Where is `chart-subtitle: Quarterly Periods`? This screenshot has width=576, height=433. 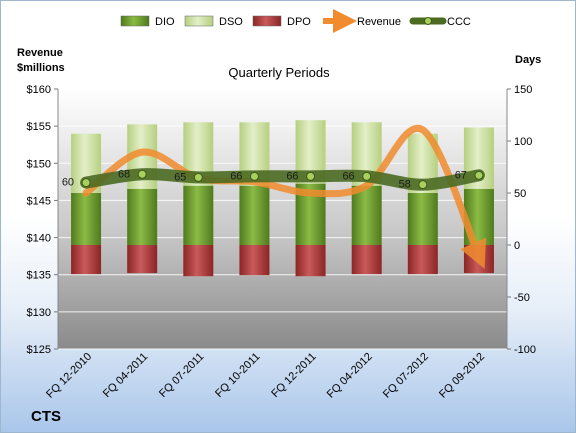
chart-subtitle: Quarterly Periods is located at coordinates (279, 72).